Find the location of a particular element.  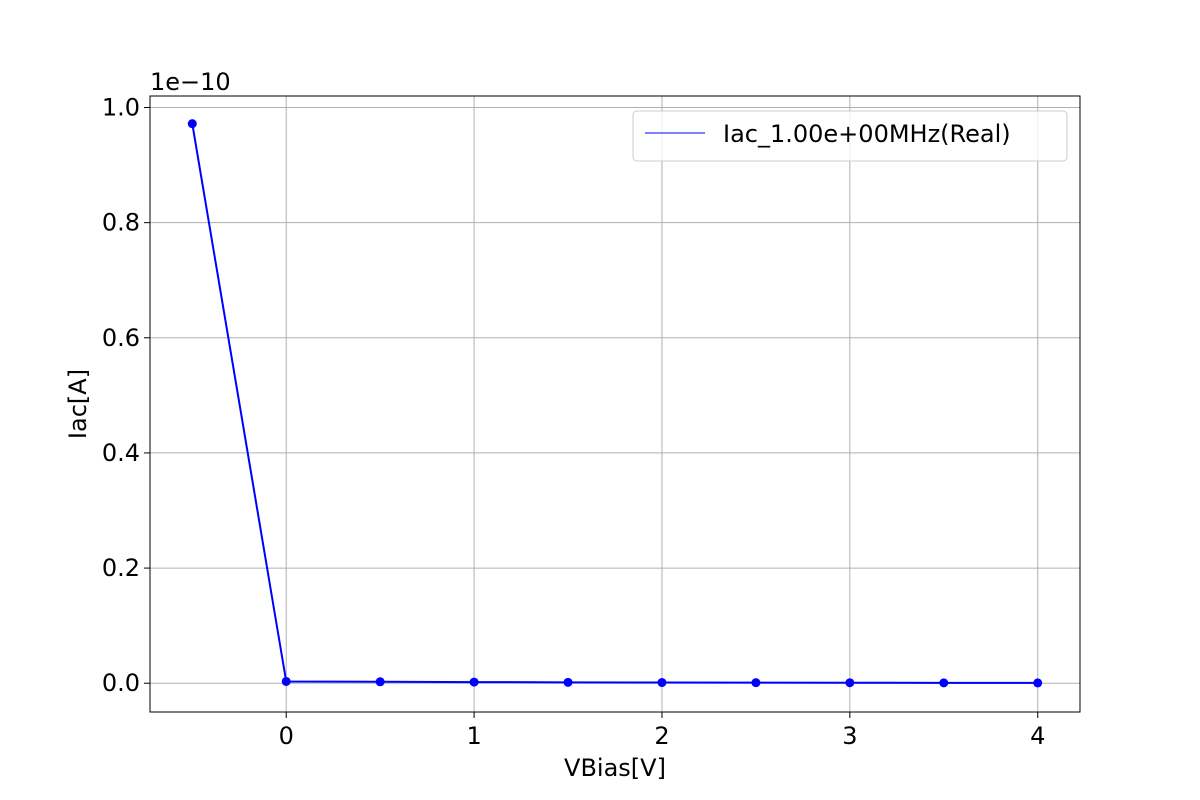

y-tick-label: 0.4 is located at coordinates (121, 453).